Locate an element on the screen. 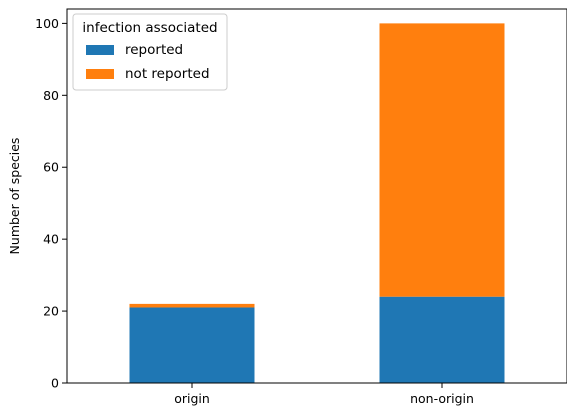  y-tick-label-80: 80 is located at coordinates (51, 95).